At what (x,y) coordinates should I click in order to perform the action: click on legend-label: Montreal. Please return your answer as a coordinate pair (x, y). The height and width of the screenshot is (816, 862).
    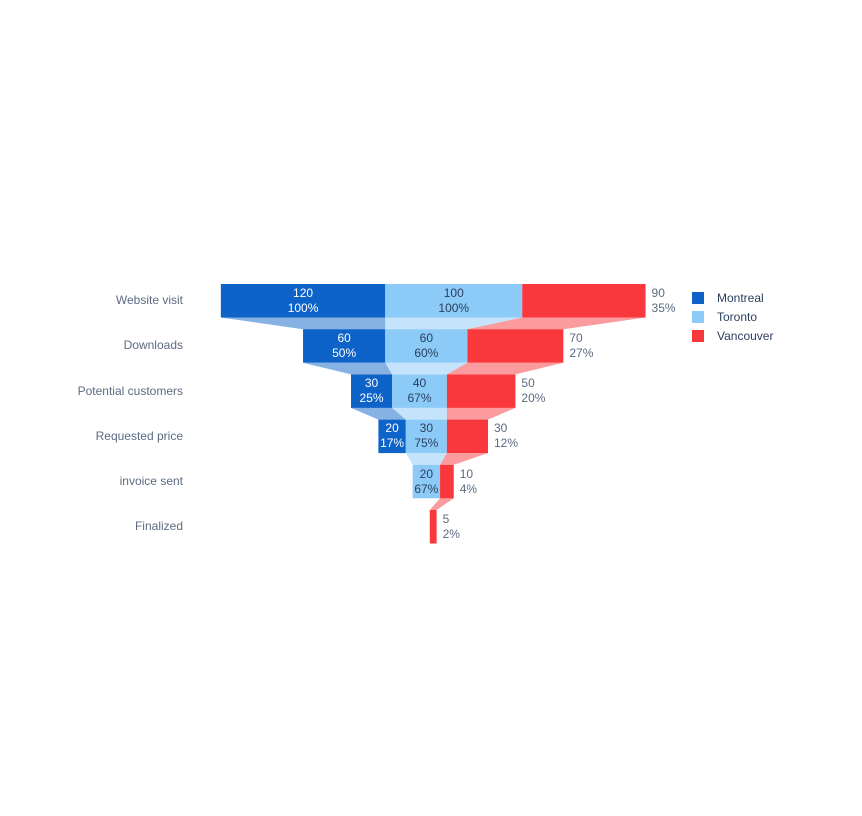
    Looking at the image, I should click on (740, 297).